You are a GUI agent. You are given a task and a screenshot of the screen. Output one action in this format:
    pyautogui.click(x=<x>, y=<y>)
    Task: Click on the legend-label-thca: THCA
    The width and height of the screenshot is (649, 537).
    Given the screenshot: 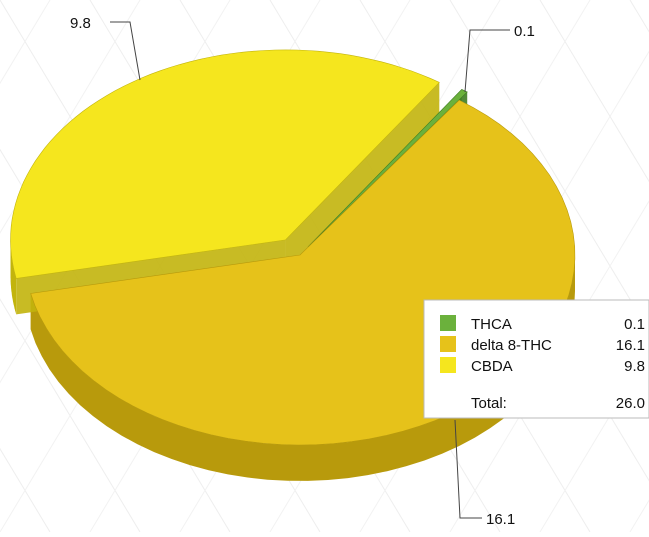 What is the action you would take?
    pyautogui.click(x=491, y=324)
    